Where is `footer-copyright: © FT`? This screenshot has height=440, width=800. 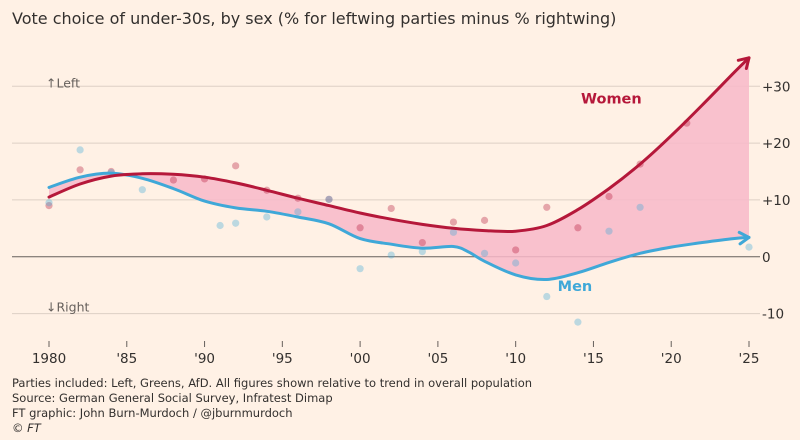
footer-copyright: © FT is located at coordinates (26, 428).